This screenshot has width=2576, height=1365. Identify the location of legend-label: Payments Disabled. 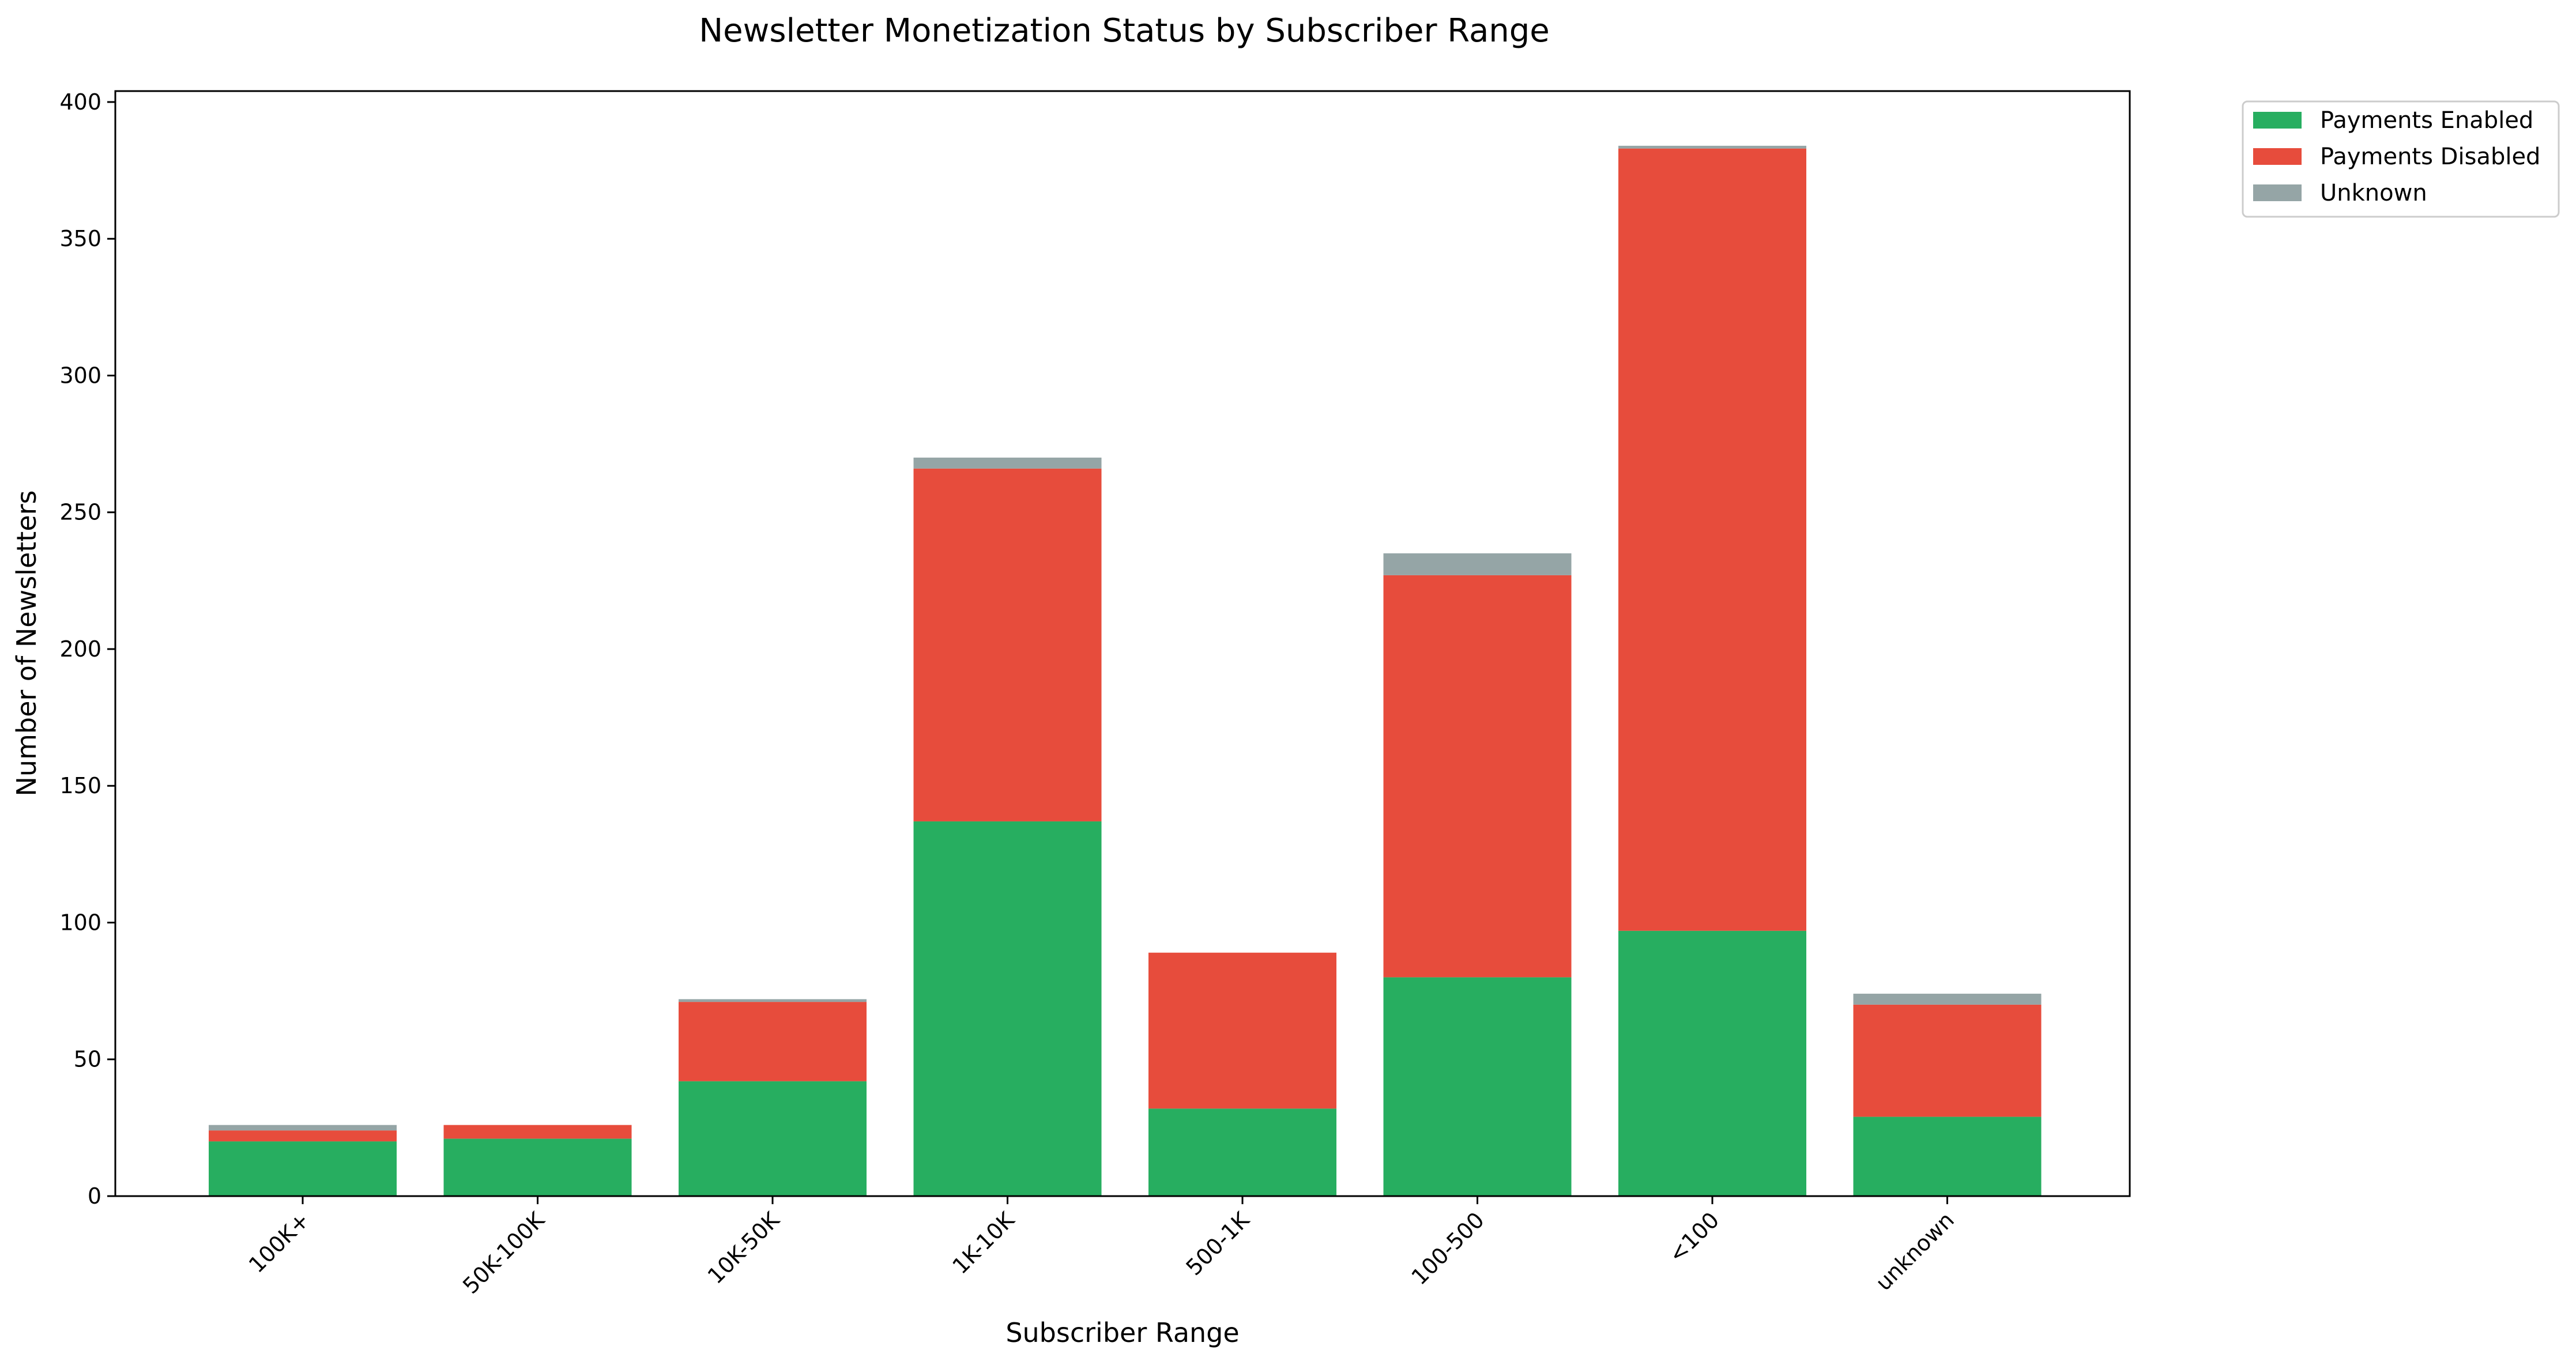
(2430, 157).